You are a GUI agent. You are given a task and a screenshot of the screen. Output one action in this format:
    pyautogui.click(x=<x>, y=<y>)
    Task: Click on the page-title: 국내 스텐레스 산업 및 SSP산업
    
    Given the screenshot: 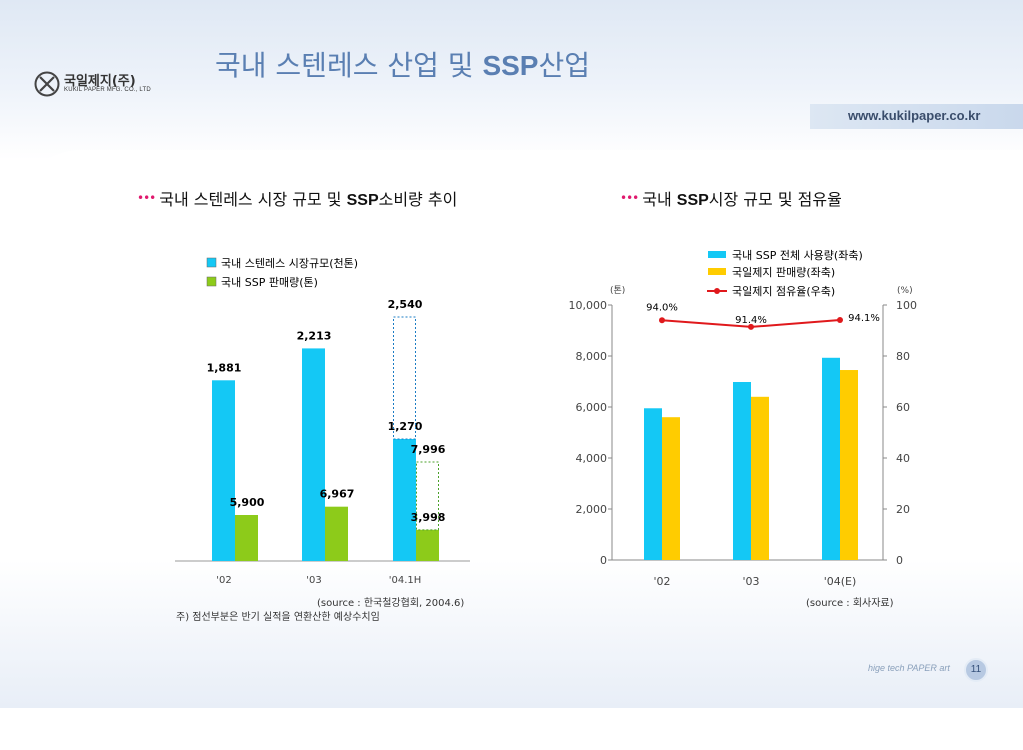 What is the action you would take?
    pyautogui.click(x=403, y=65)
    